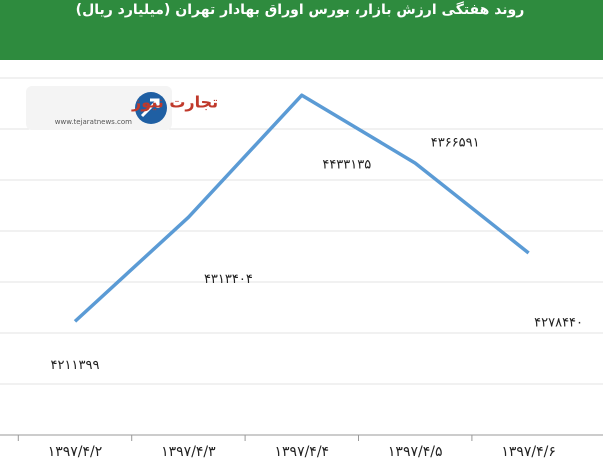  What do you see at coordinates (93, 122) in the screenshot?
I see `logo-url: www.tejaratnews.com` at bounding box center [93, 122].